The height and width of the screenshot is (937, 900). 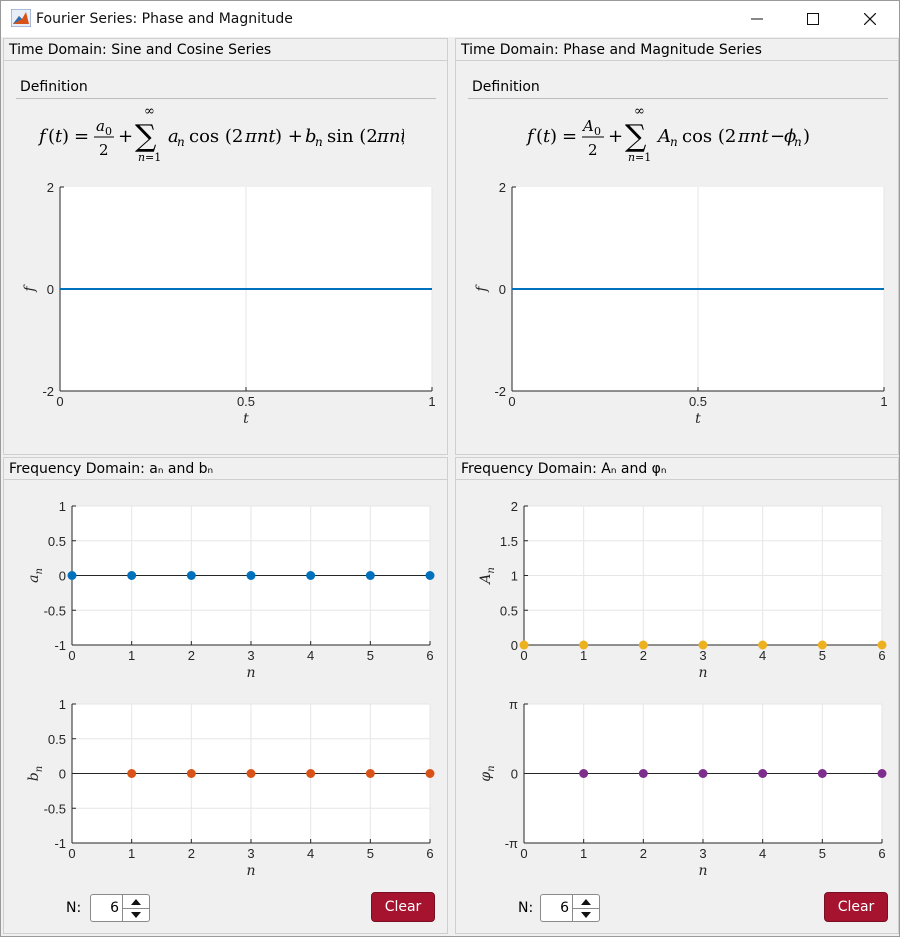 What do you see at coordinates (311, 136) in the screenshot?
I see `svg-text: b` at bounding box center [311, 136].